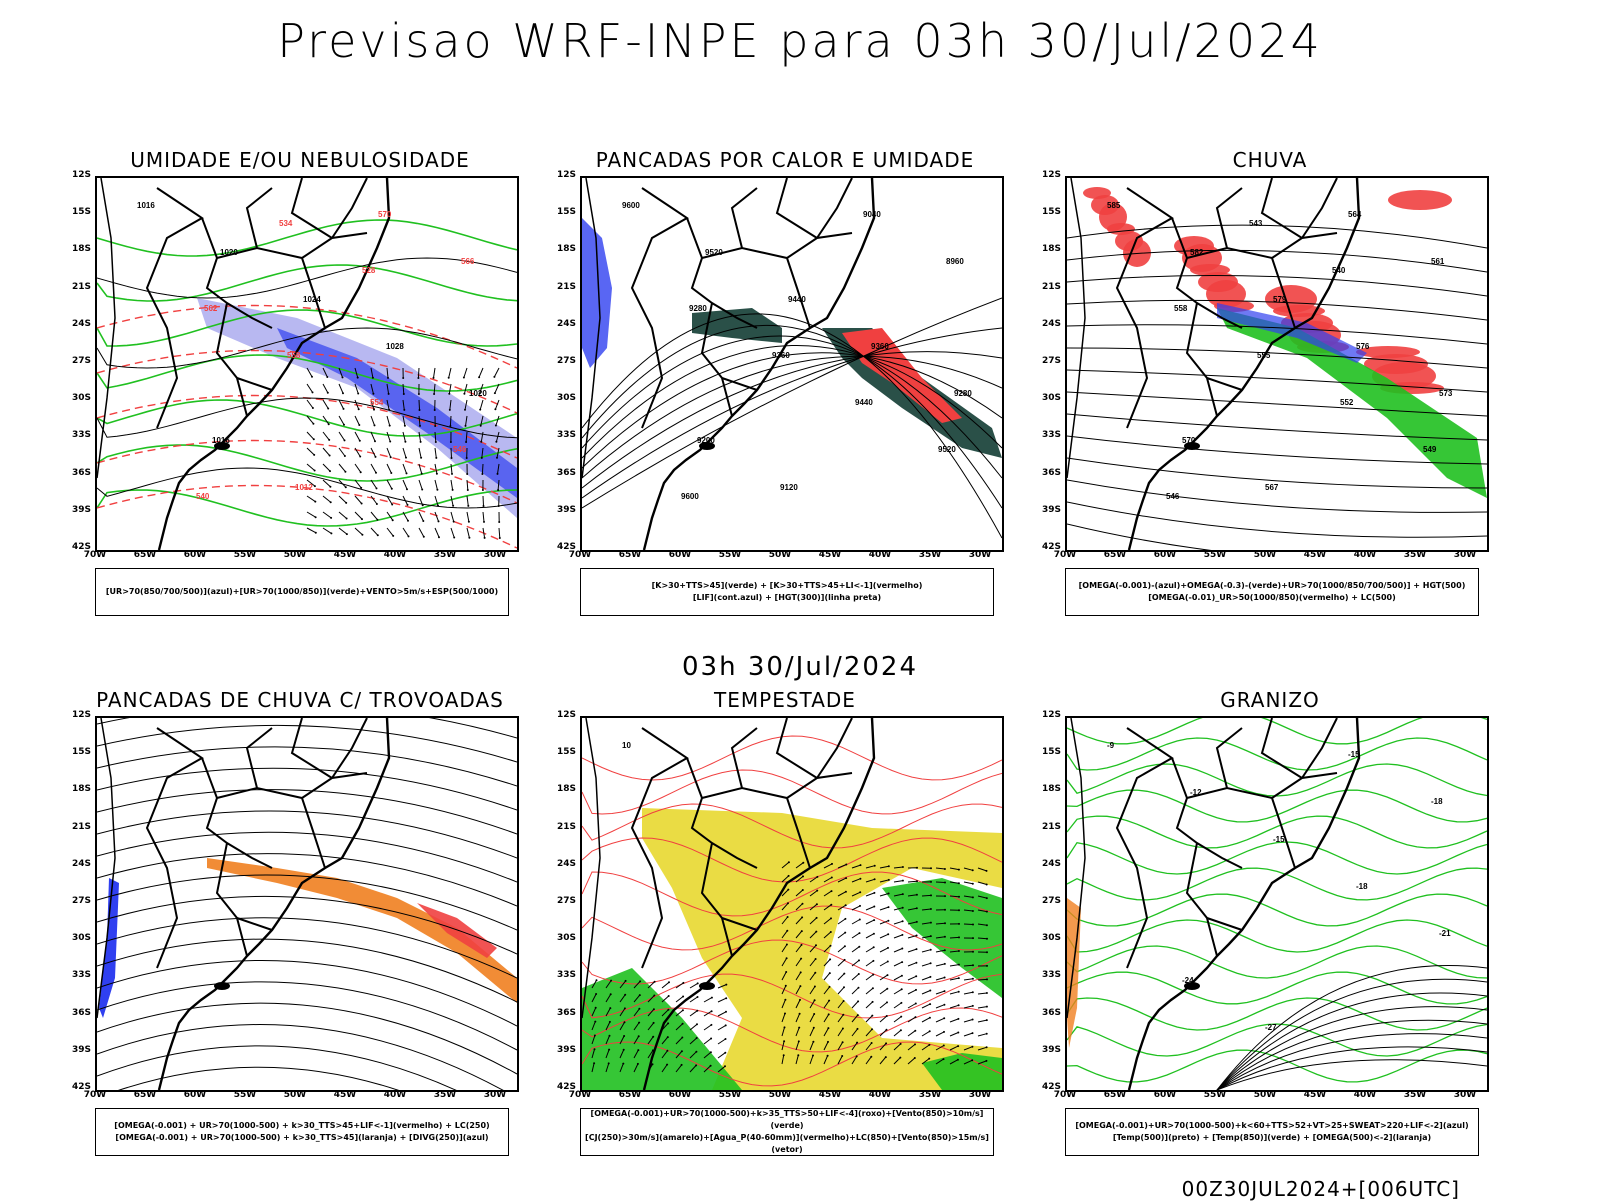 The height and width of the screenshot is (1201, 1600). Describe the element at coordinates (1270, 700) in the screenshot. I see `panel-title: GRANIZO` at that location.